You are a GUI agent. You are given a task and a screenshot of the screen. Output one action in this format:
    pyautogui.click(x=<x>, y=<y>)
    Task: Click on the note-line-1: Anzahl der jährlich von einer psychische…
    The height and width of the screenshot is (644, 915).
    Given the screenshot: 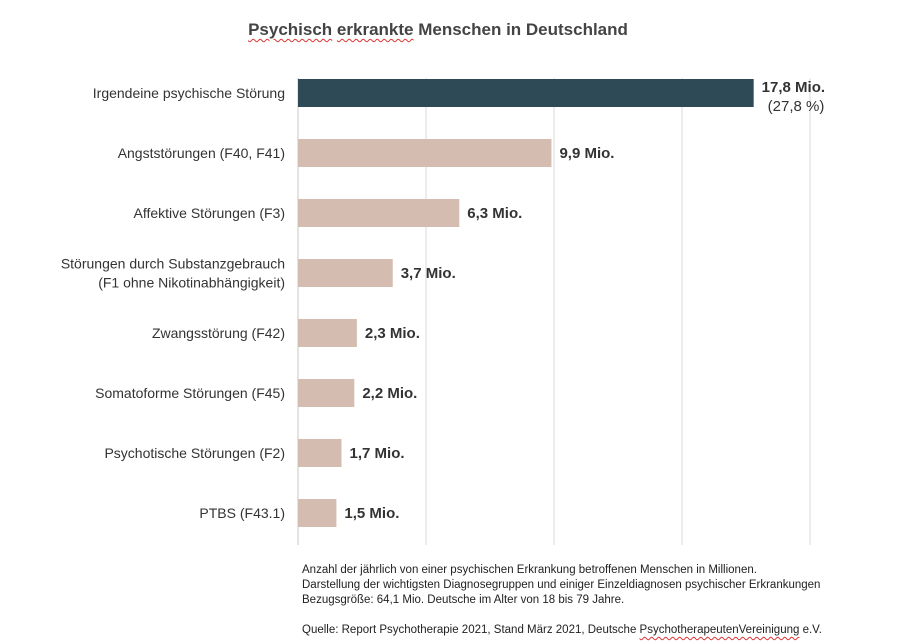 What is the action you would take?
    pyautogui.click(x=529, y=570)
    